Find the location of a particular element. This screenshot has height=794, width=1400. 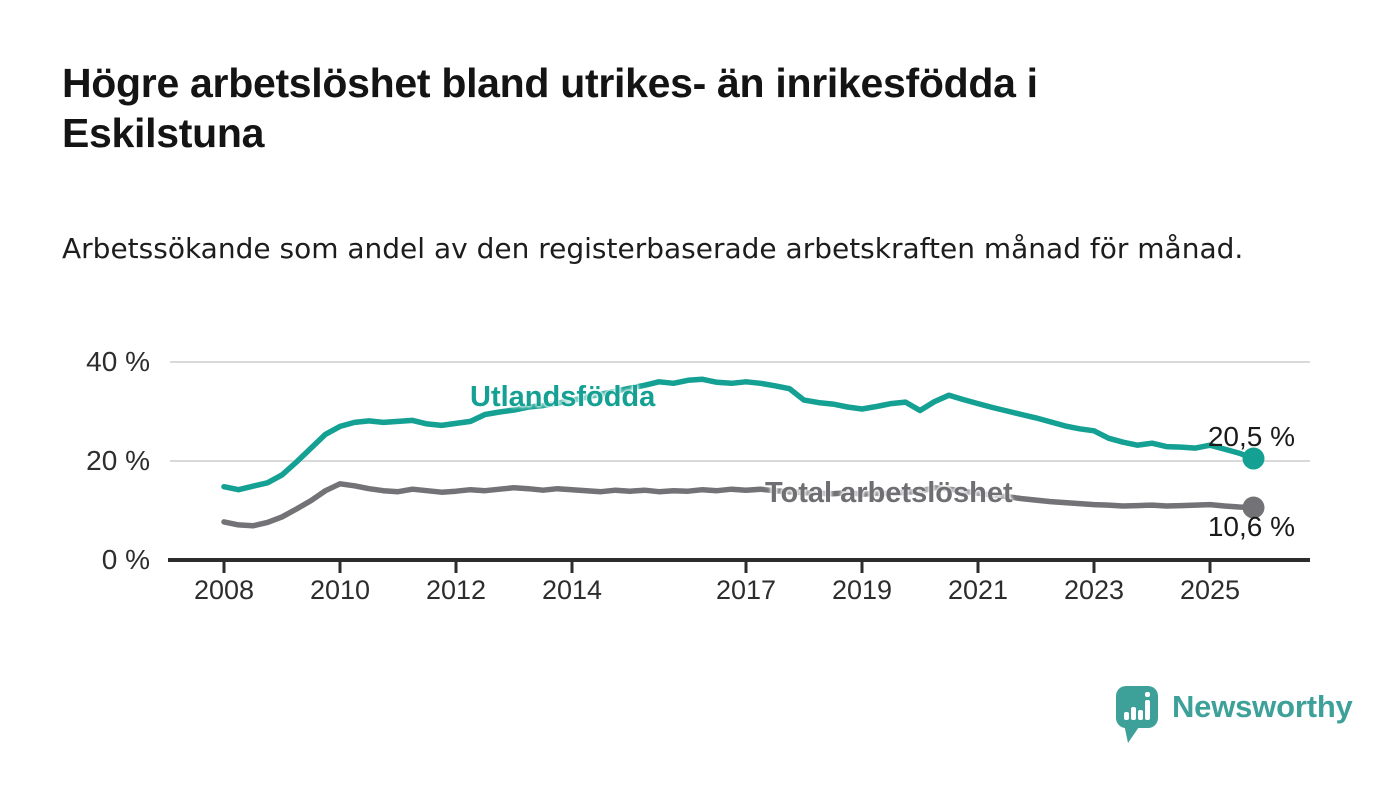

newsworthy-logo-text: Newsworthy is located at coordinates (1262, 706).